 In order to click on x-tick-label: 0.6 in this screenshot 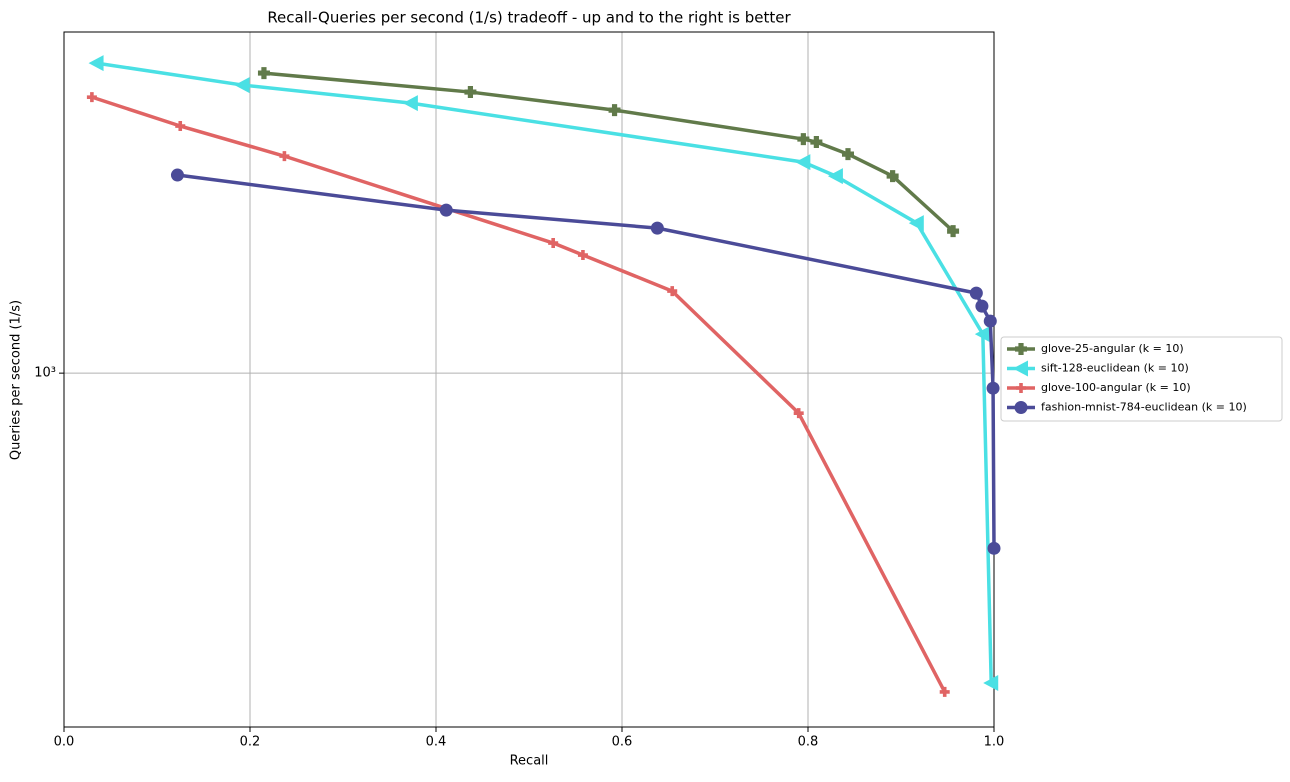, I will do `click(622, 742)`.